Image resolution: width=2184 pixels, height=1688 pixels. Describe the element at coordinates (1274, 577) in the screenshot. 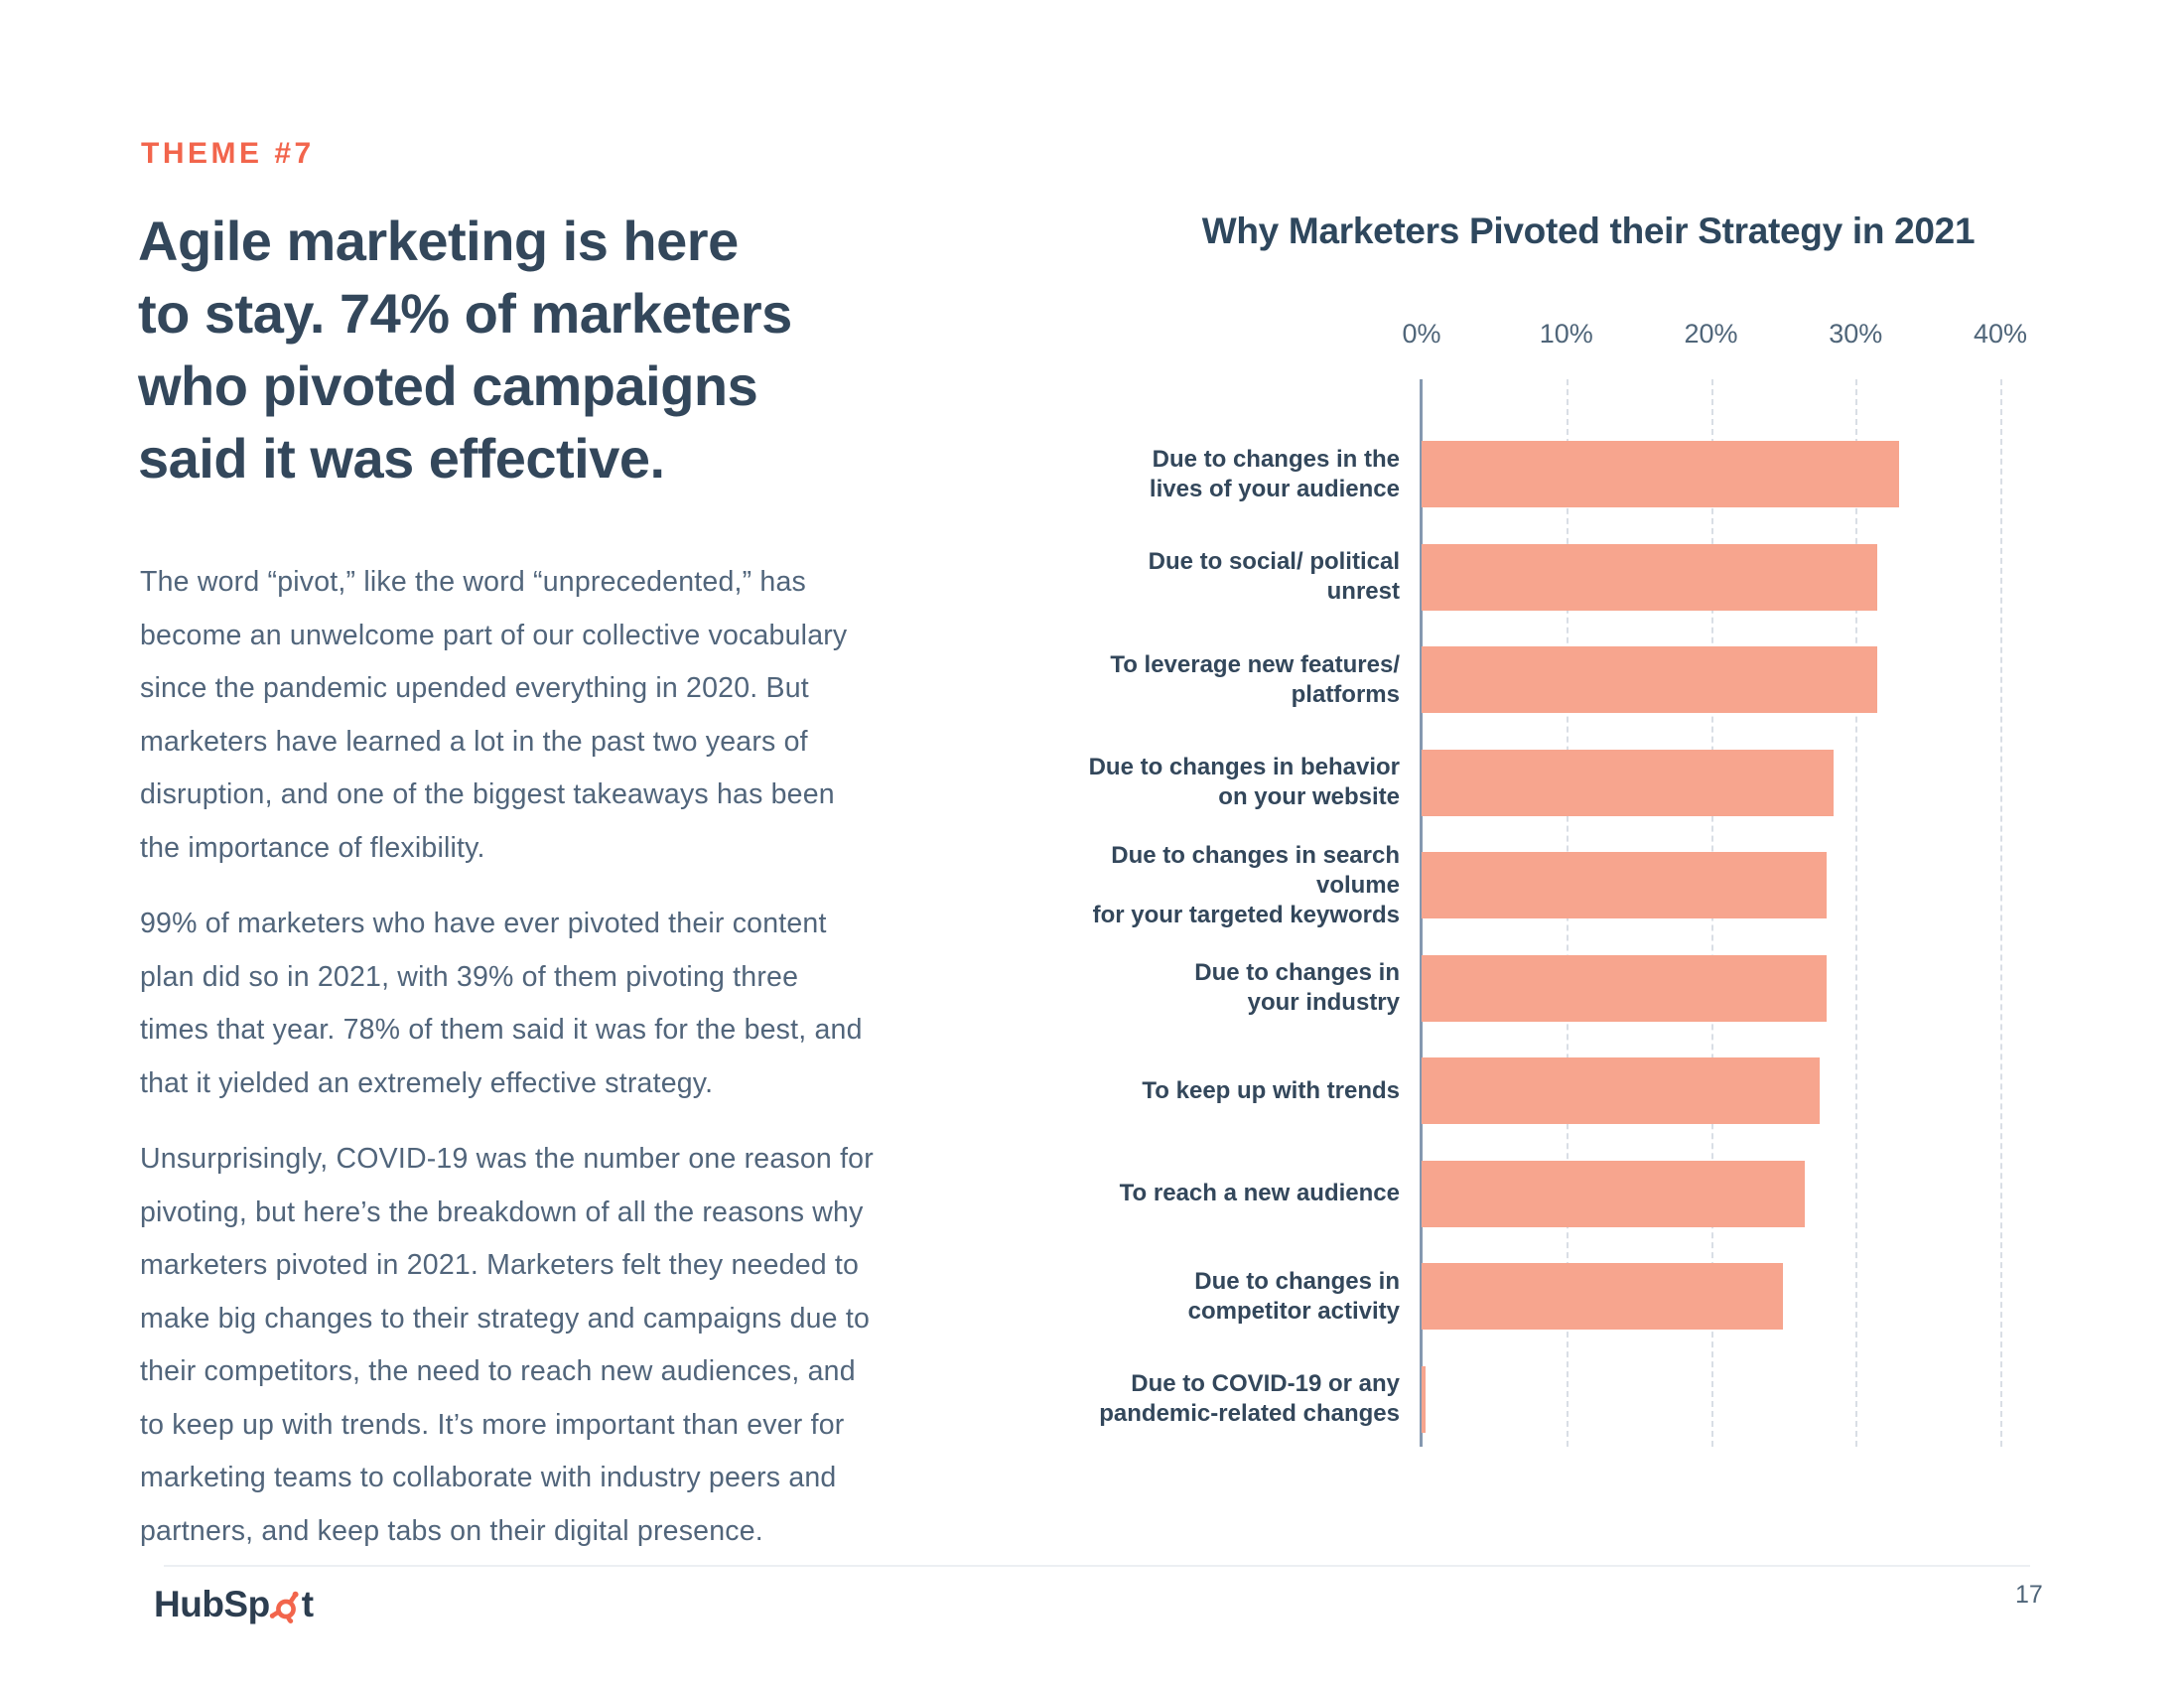

I see `chart-category-label: Due to social/ political unrest` at that location.